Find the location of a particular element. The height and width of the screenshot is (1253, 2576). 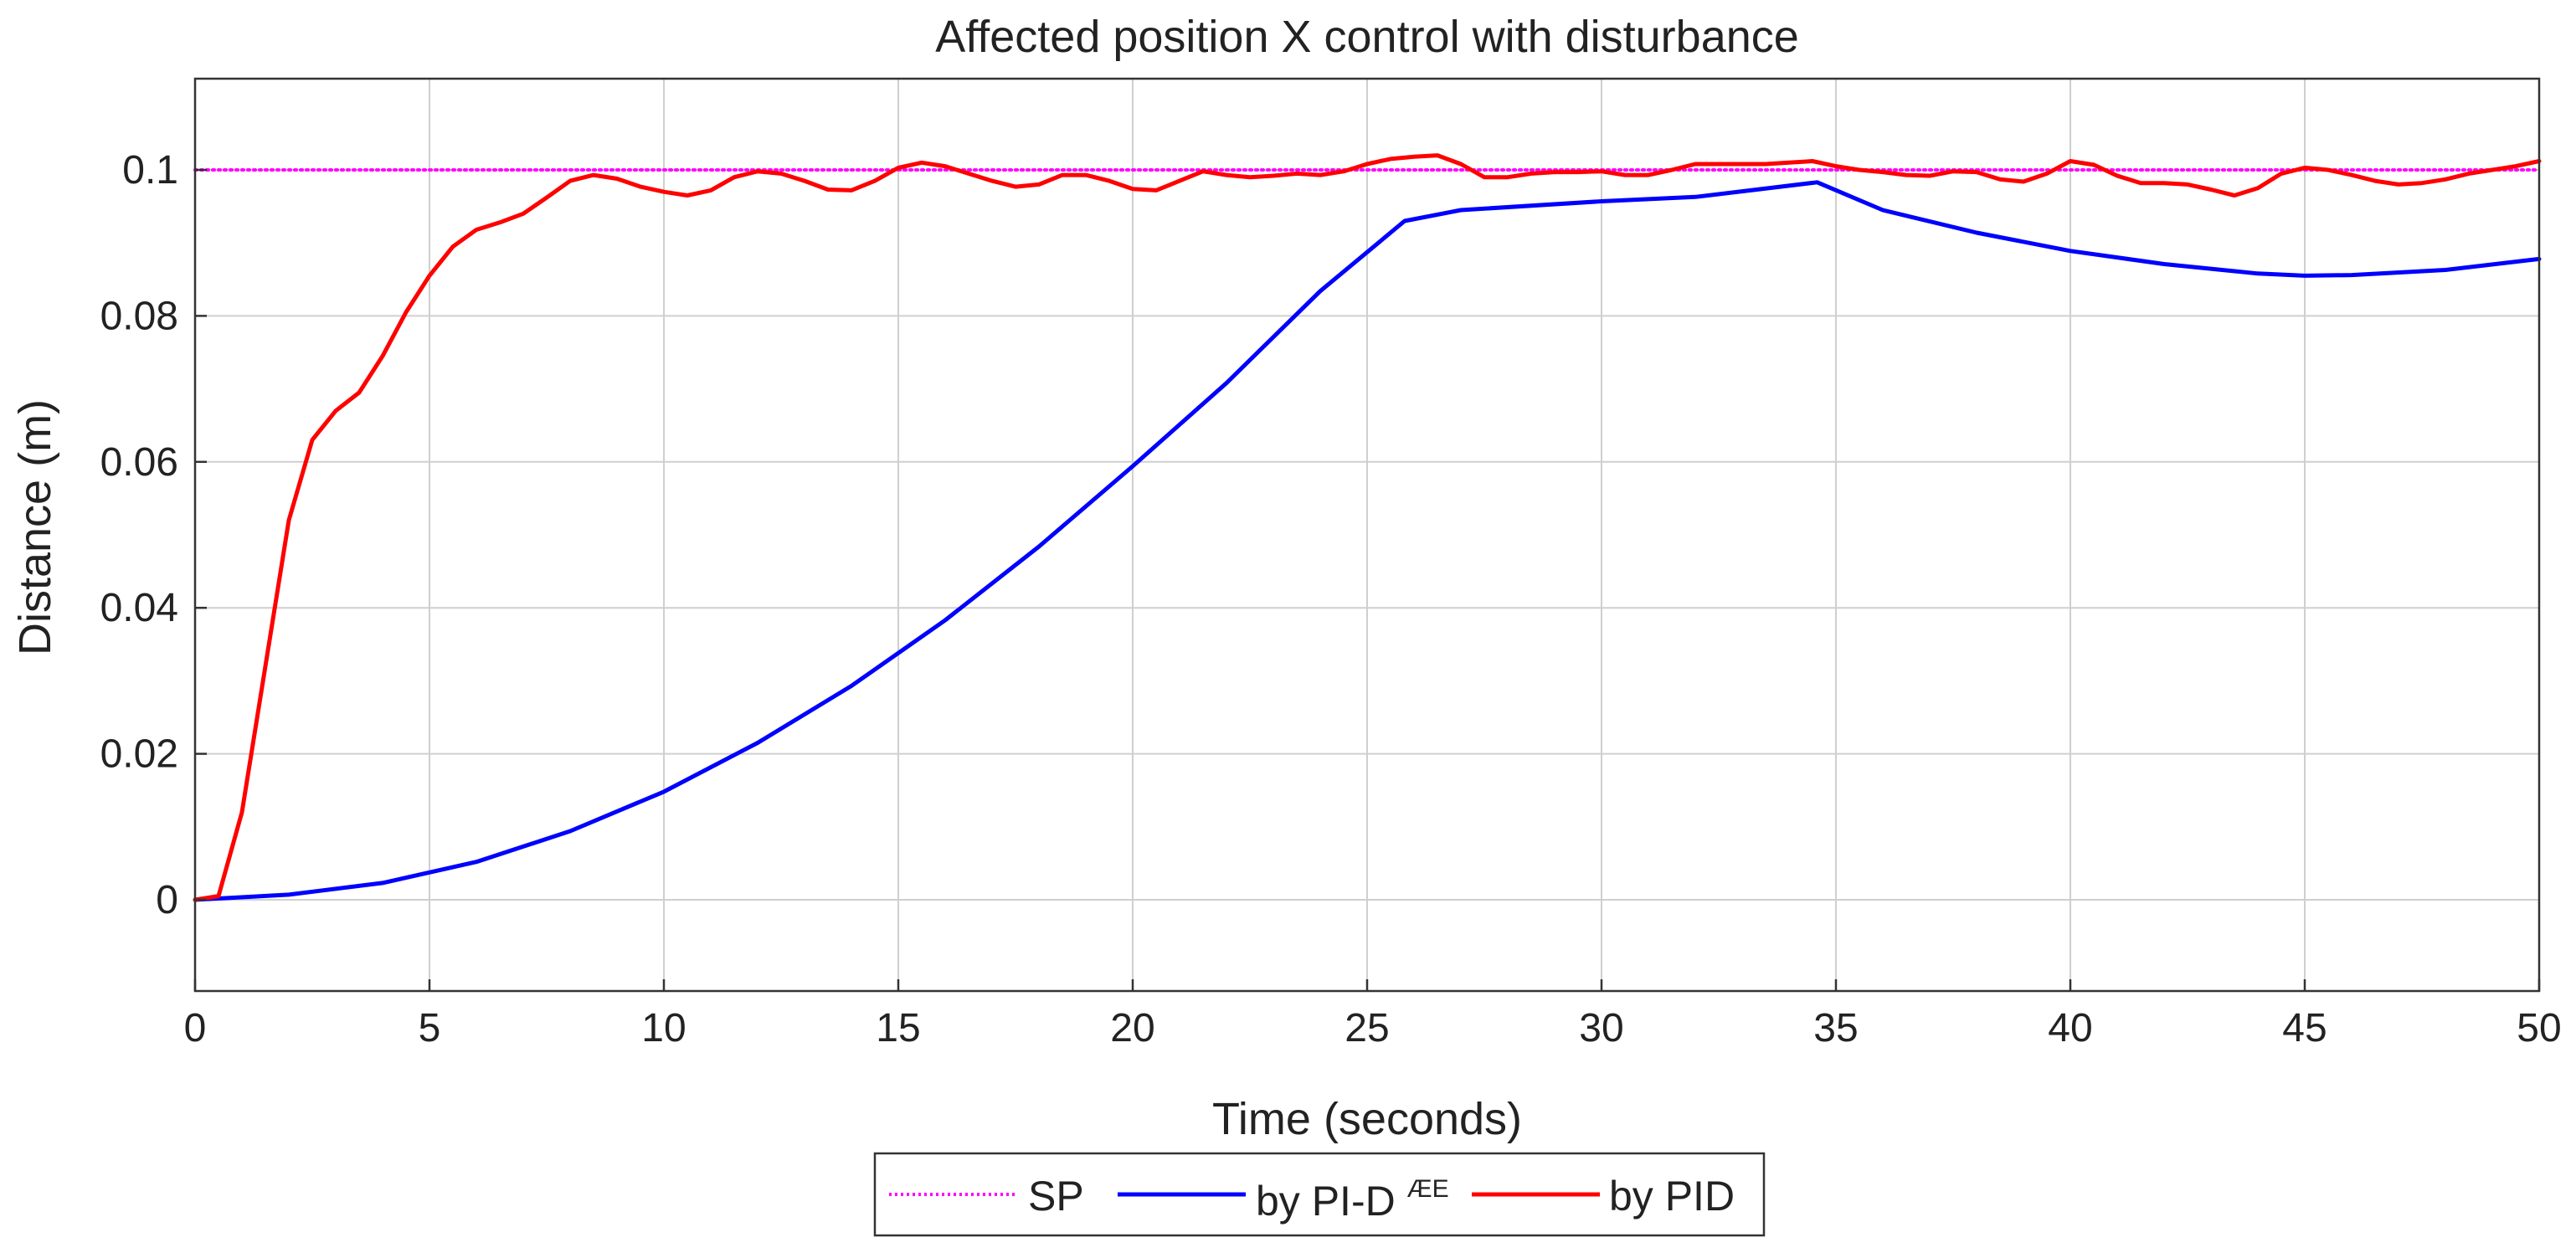

legend-label-pid-ae: by PI-D ÆE is located at coordinates (1352, 1200).